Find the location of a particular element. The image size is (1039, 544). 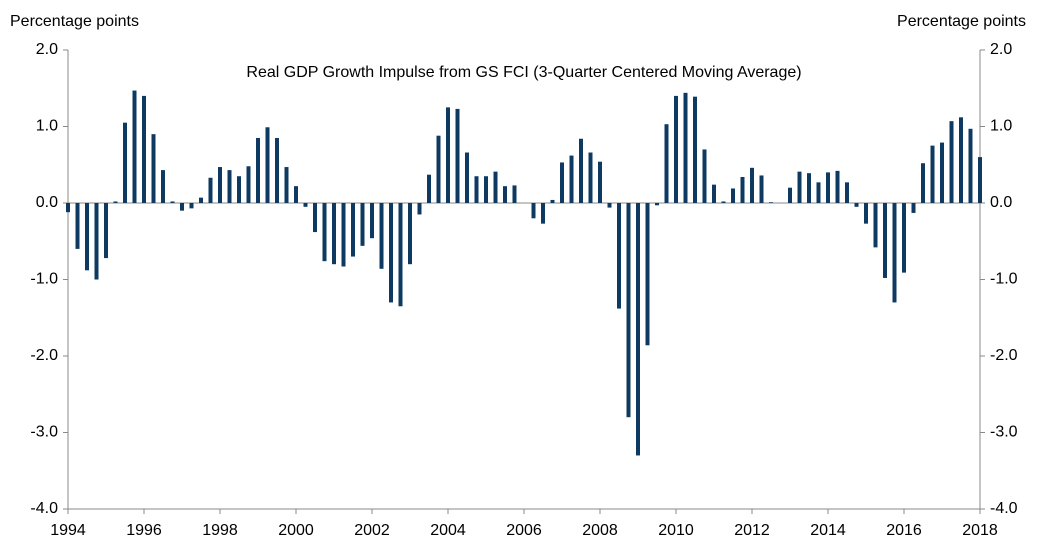

y-axis-label: Percentage points is located at coordinates (74, 21).